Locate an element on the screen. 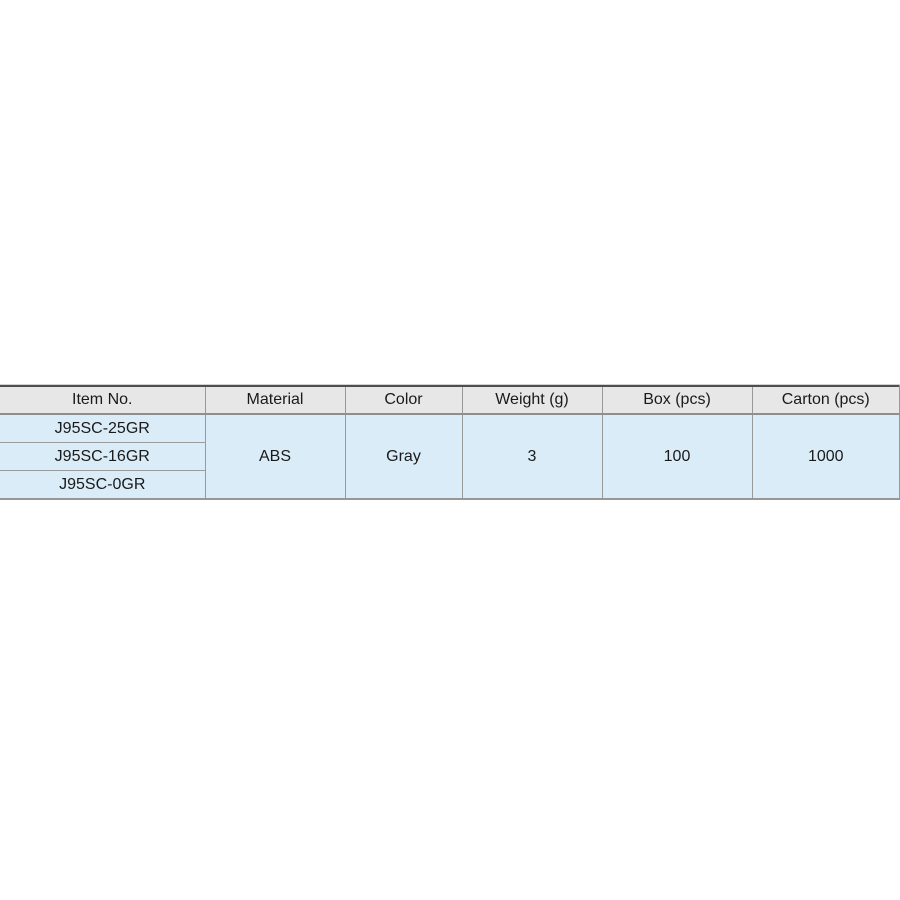  col-header-item-no: Item No. is located at coordinates (102, 400).